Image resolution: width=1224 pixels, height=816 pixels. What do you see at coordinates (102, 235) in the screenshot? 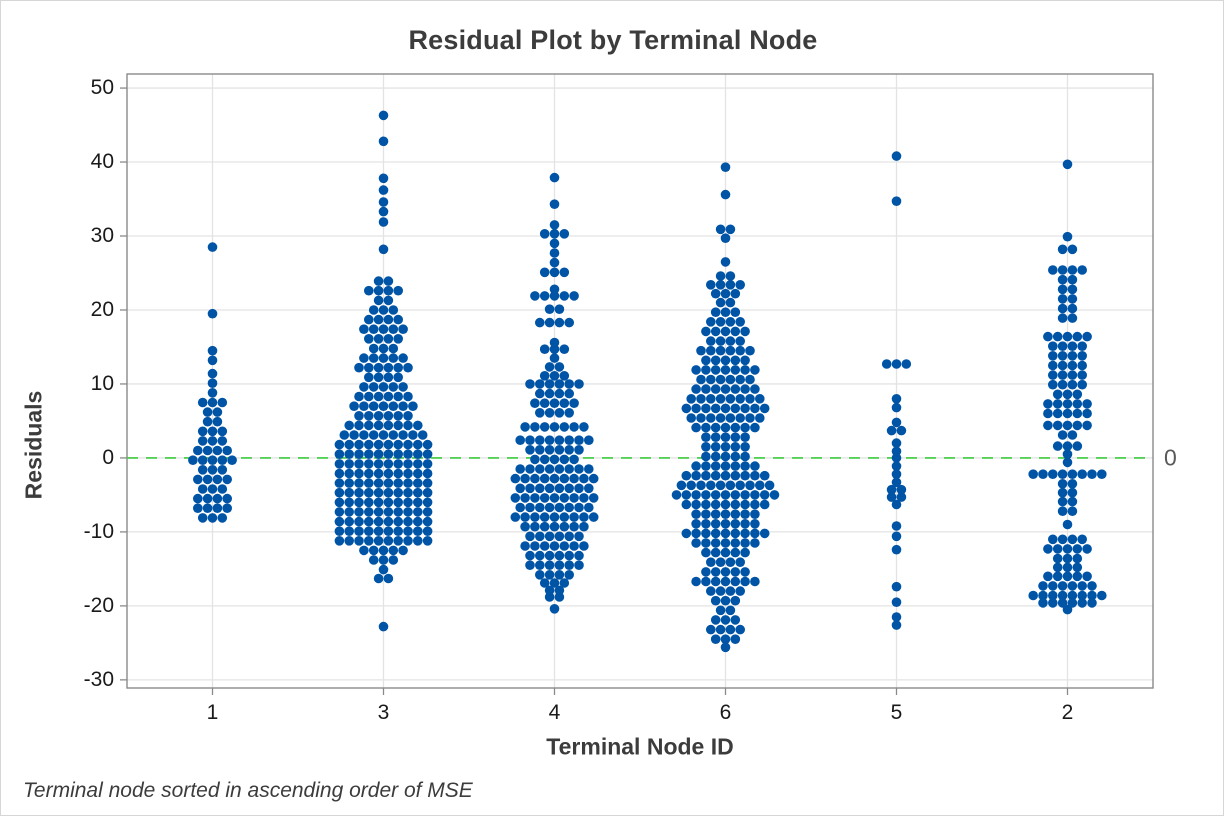
I see `y-tick-label: 30` at bounding box center [102, 235].